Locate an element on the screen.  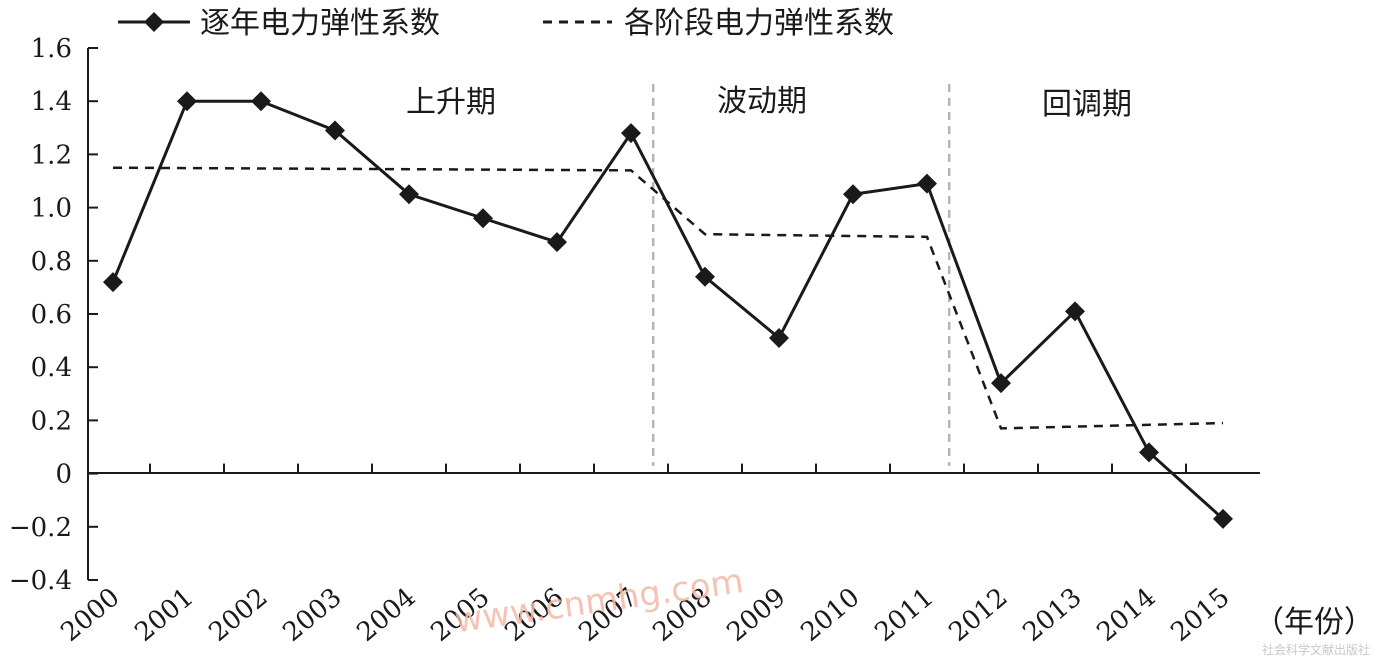
x-tick-label: 2013 is located at coordinates (1053, 615).